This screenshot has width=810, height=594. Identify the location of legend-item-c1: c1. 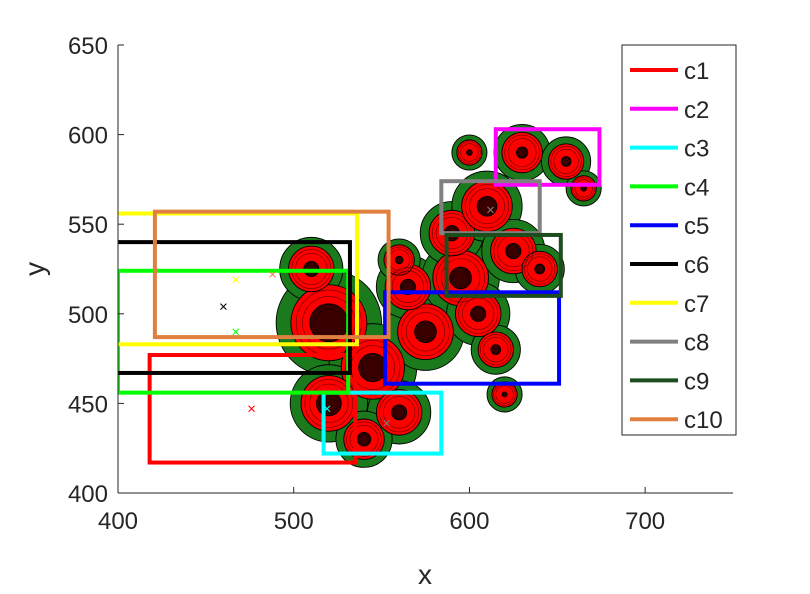
(669, 71).